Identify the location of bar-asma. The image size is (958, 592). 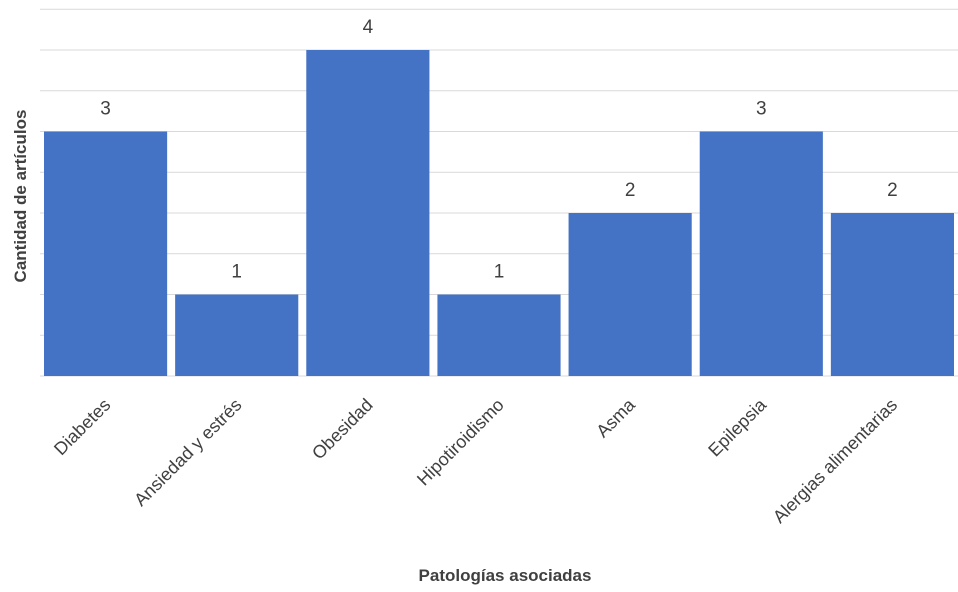
(630, 294).